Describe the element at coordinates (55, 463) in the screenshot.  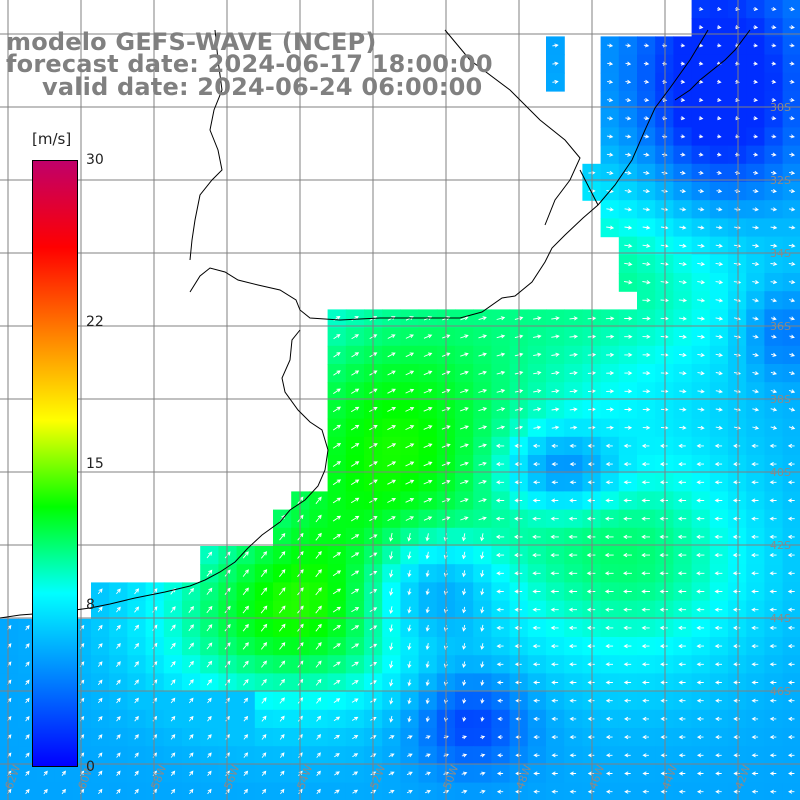
I see `colorbar` at that location.